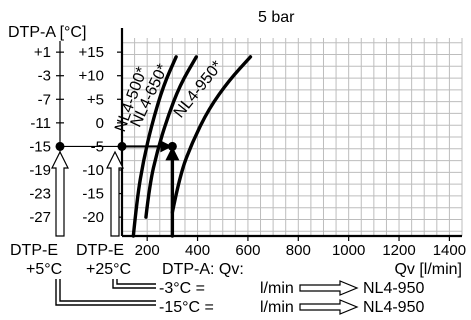 This screenshot has height=320, width=471. I want to click on y-tick-label-dtpe5: -11, so click(40, 123).